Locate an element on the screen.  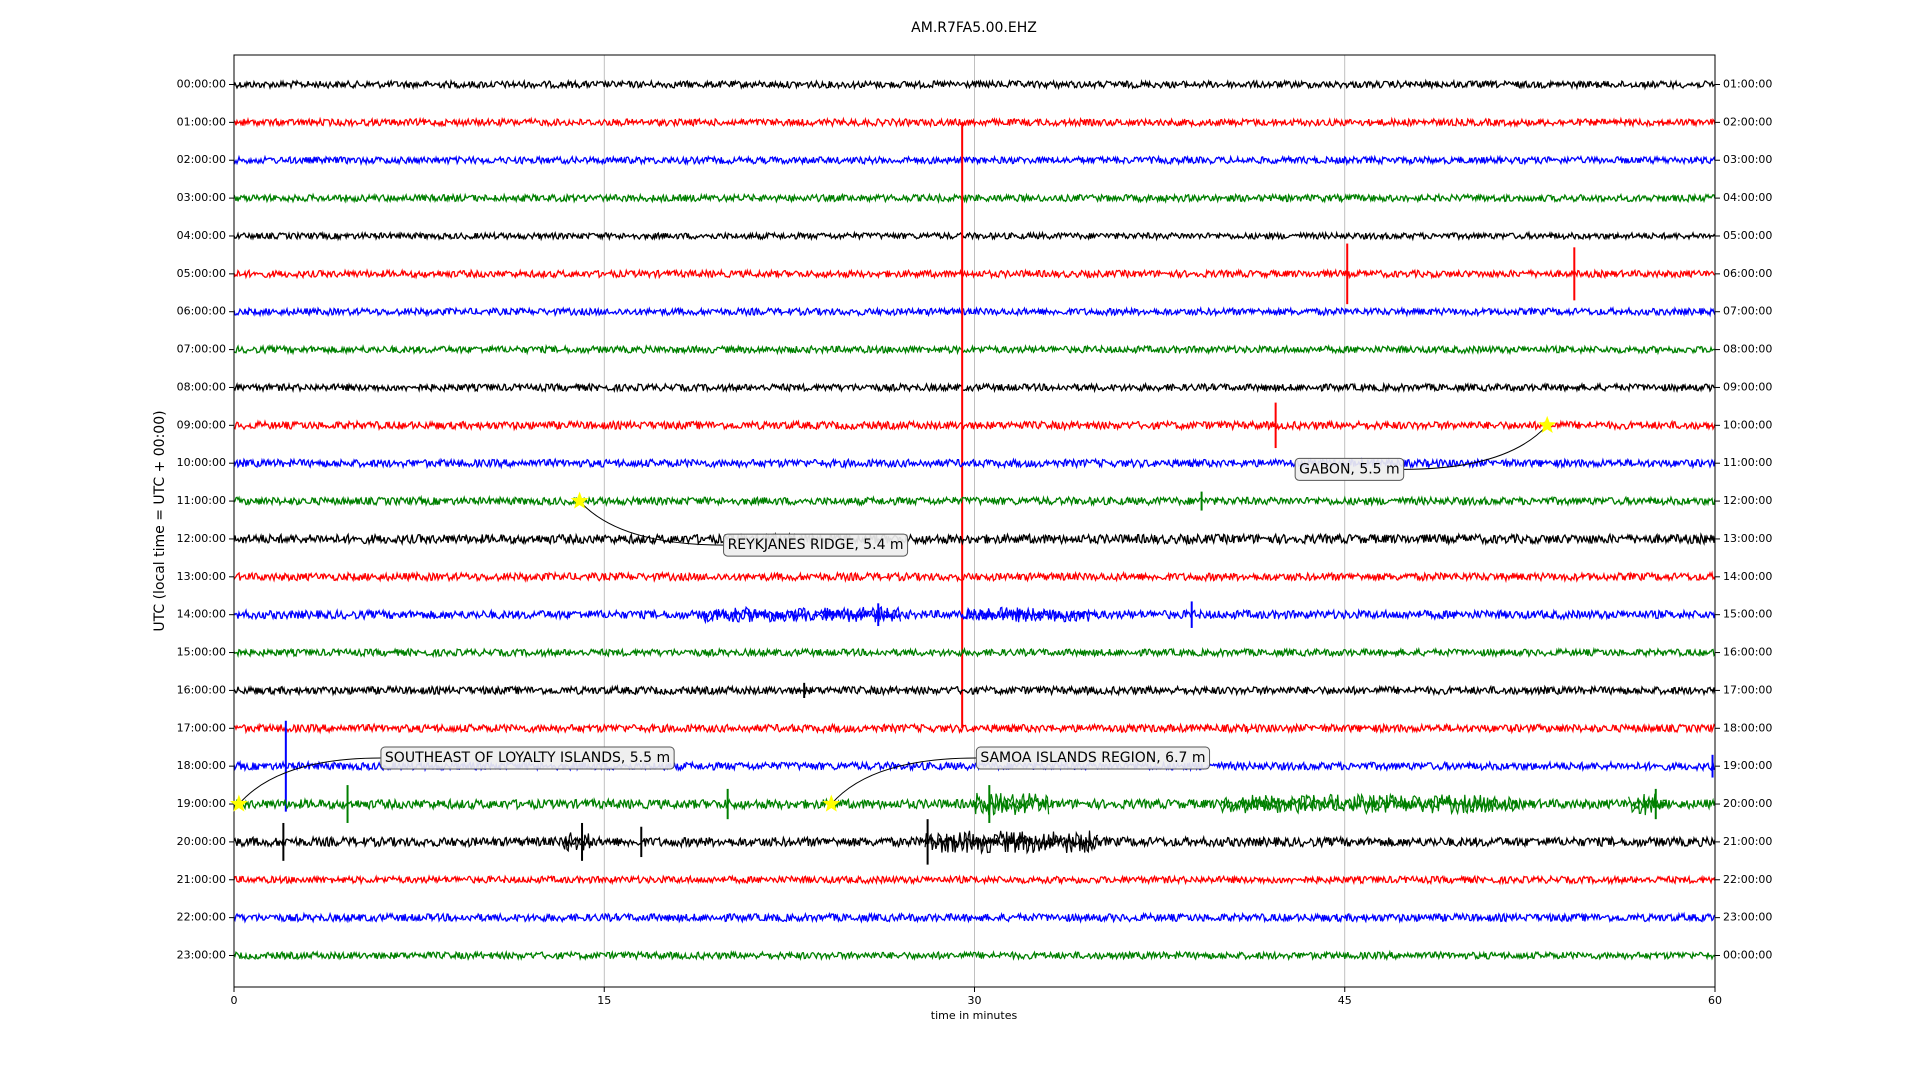
y2-tick-label: 21:00:00 is located at coordinates (1747, 841).